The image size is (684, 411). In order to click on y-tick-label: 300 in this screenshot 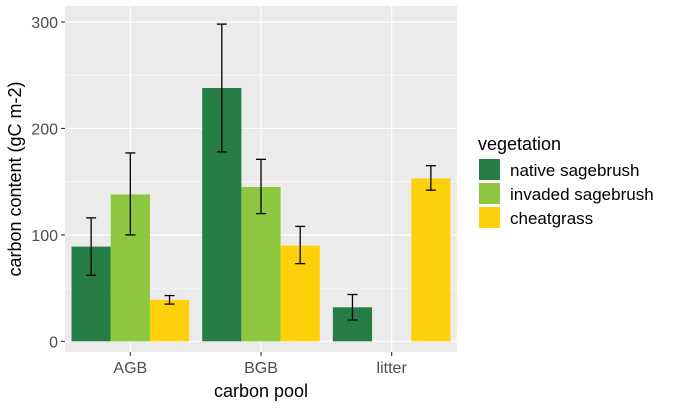, I will do `click(44, 23)`.